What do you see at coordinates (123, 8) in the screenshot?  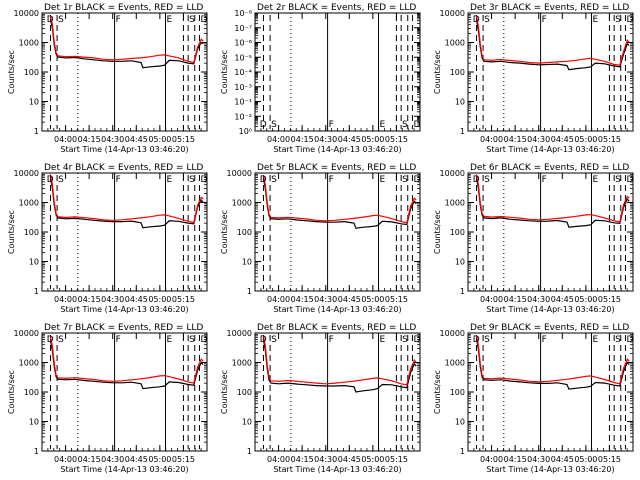 I see `panel-title: Det 1r BLACK = Events, RED = LLD` at bounding box center [123, 8].